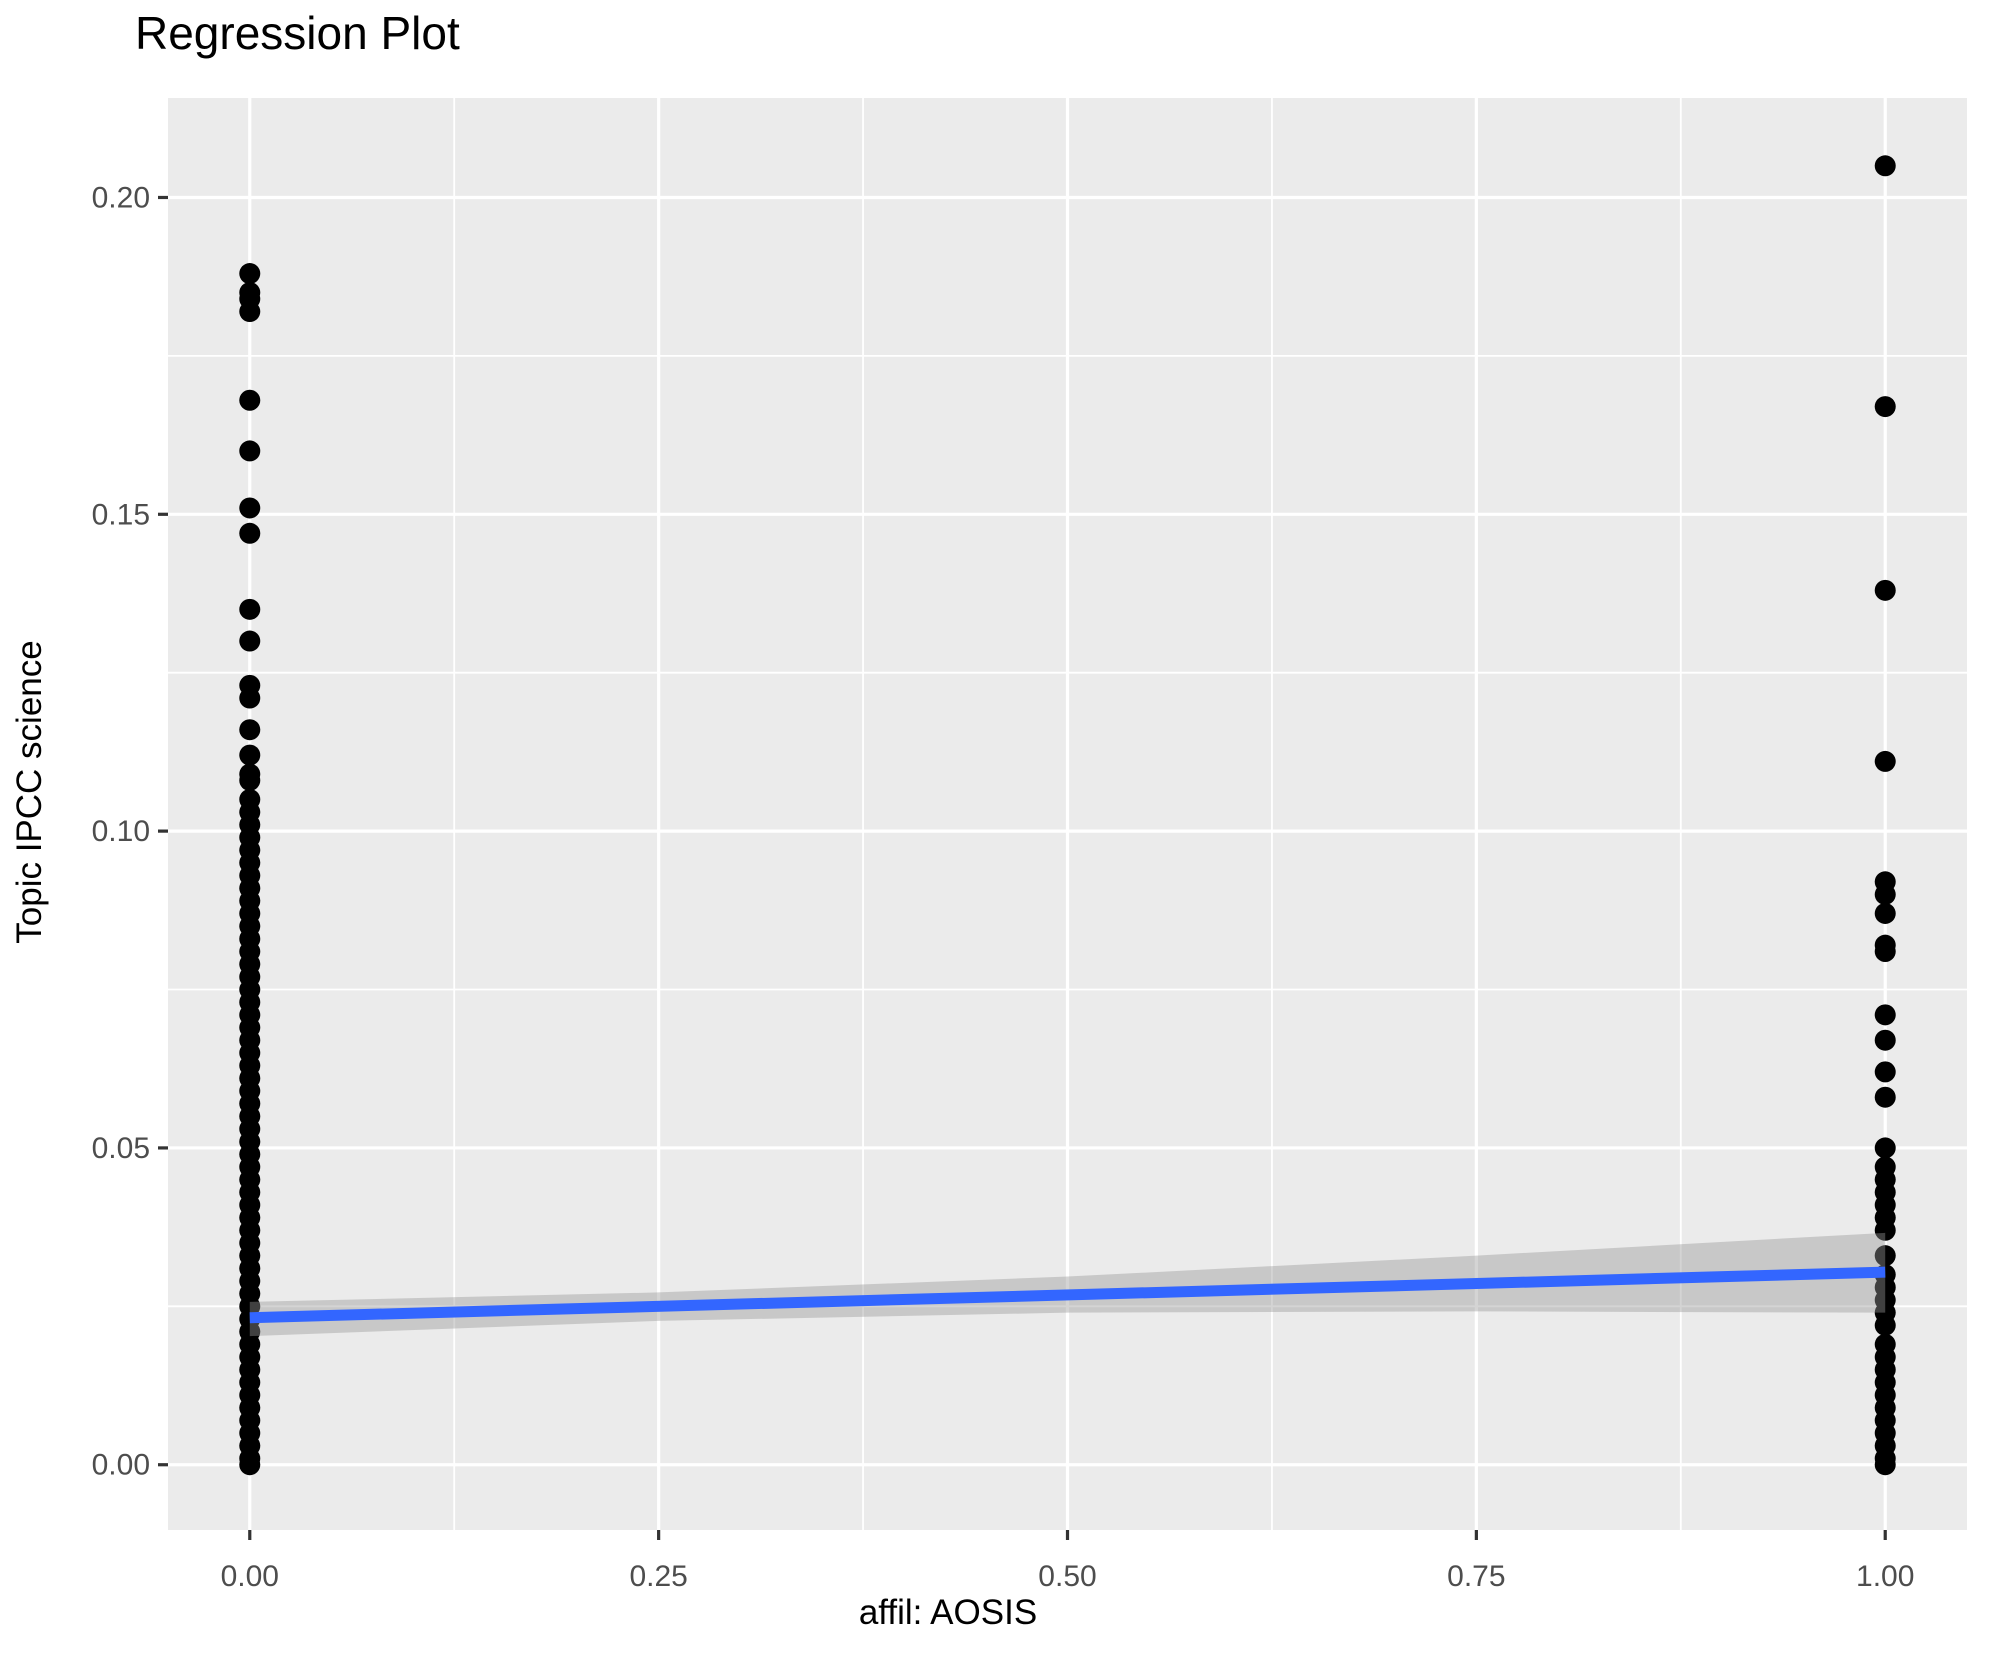  What do you see at coordinates (121, 1465) in the screenshot?
I see `y-tick-label: 0.00` at bounding box center [121, 1465].